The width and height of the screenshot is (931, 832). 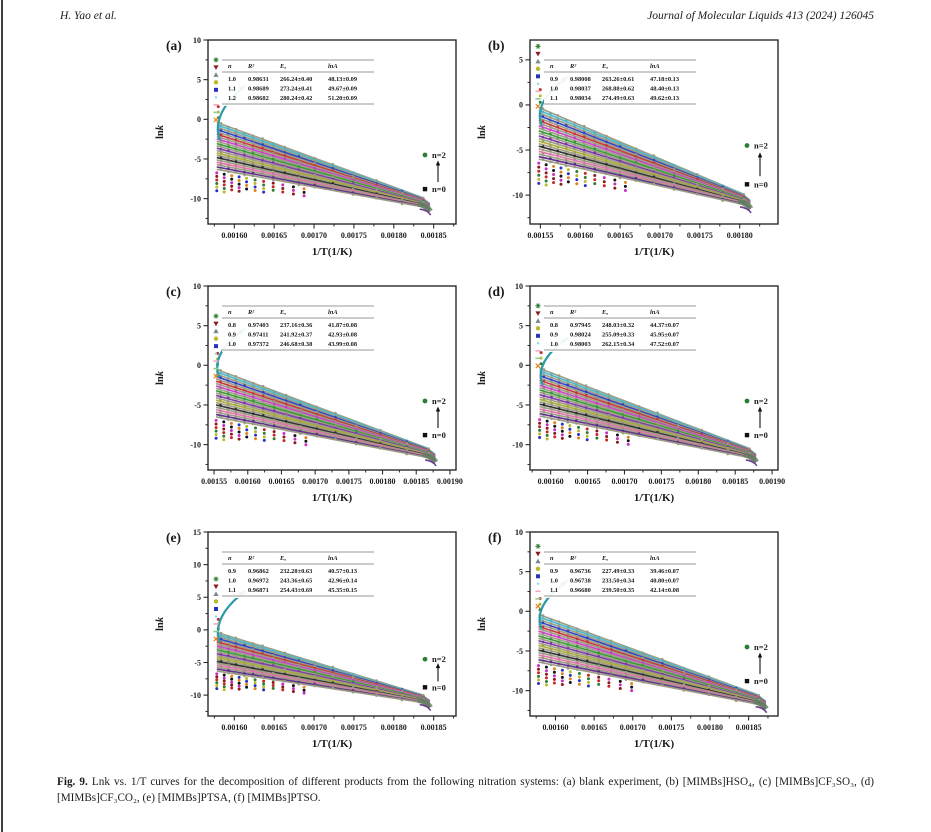 What do you see at coordinates (296, 79) in the screenshot?
I see `svg-text: 266.24±0.40` at bounding box center [296, 79].